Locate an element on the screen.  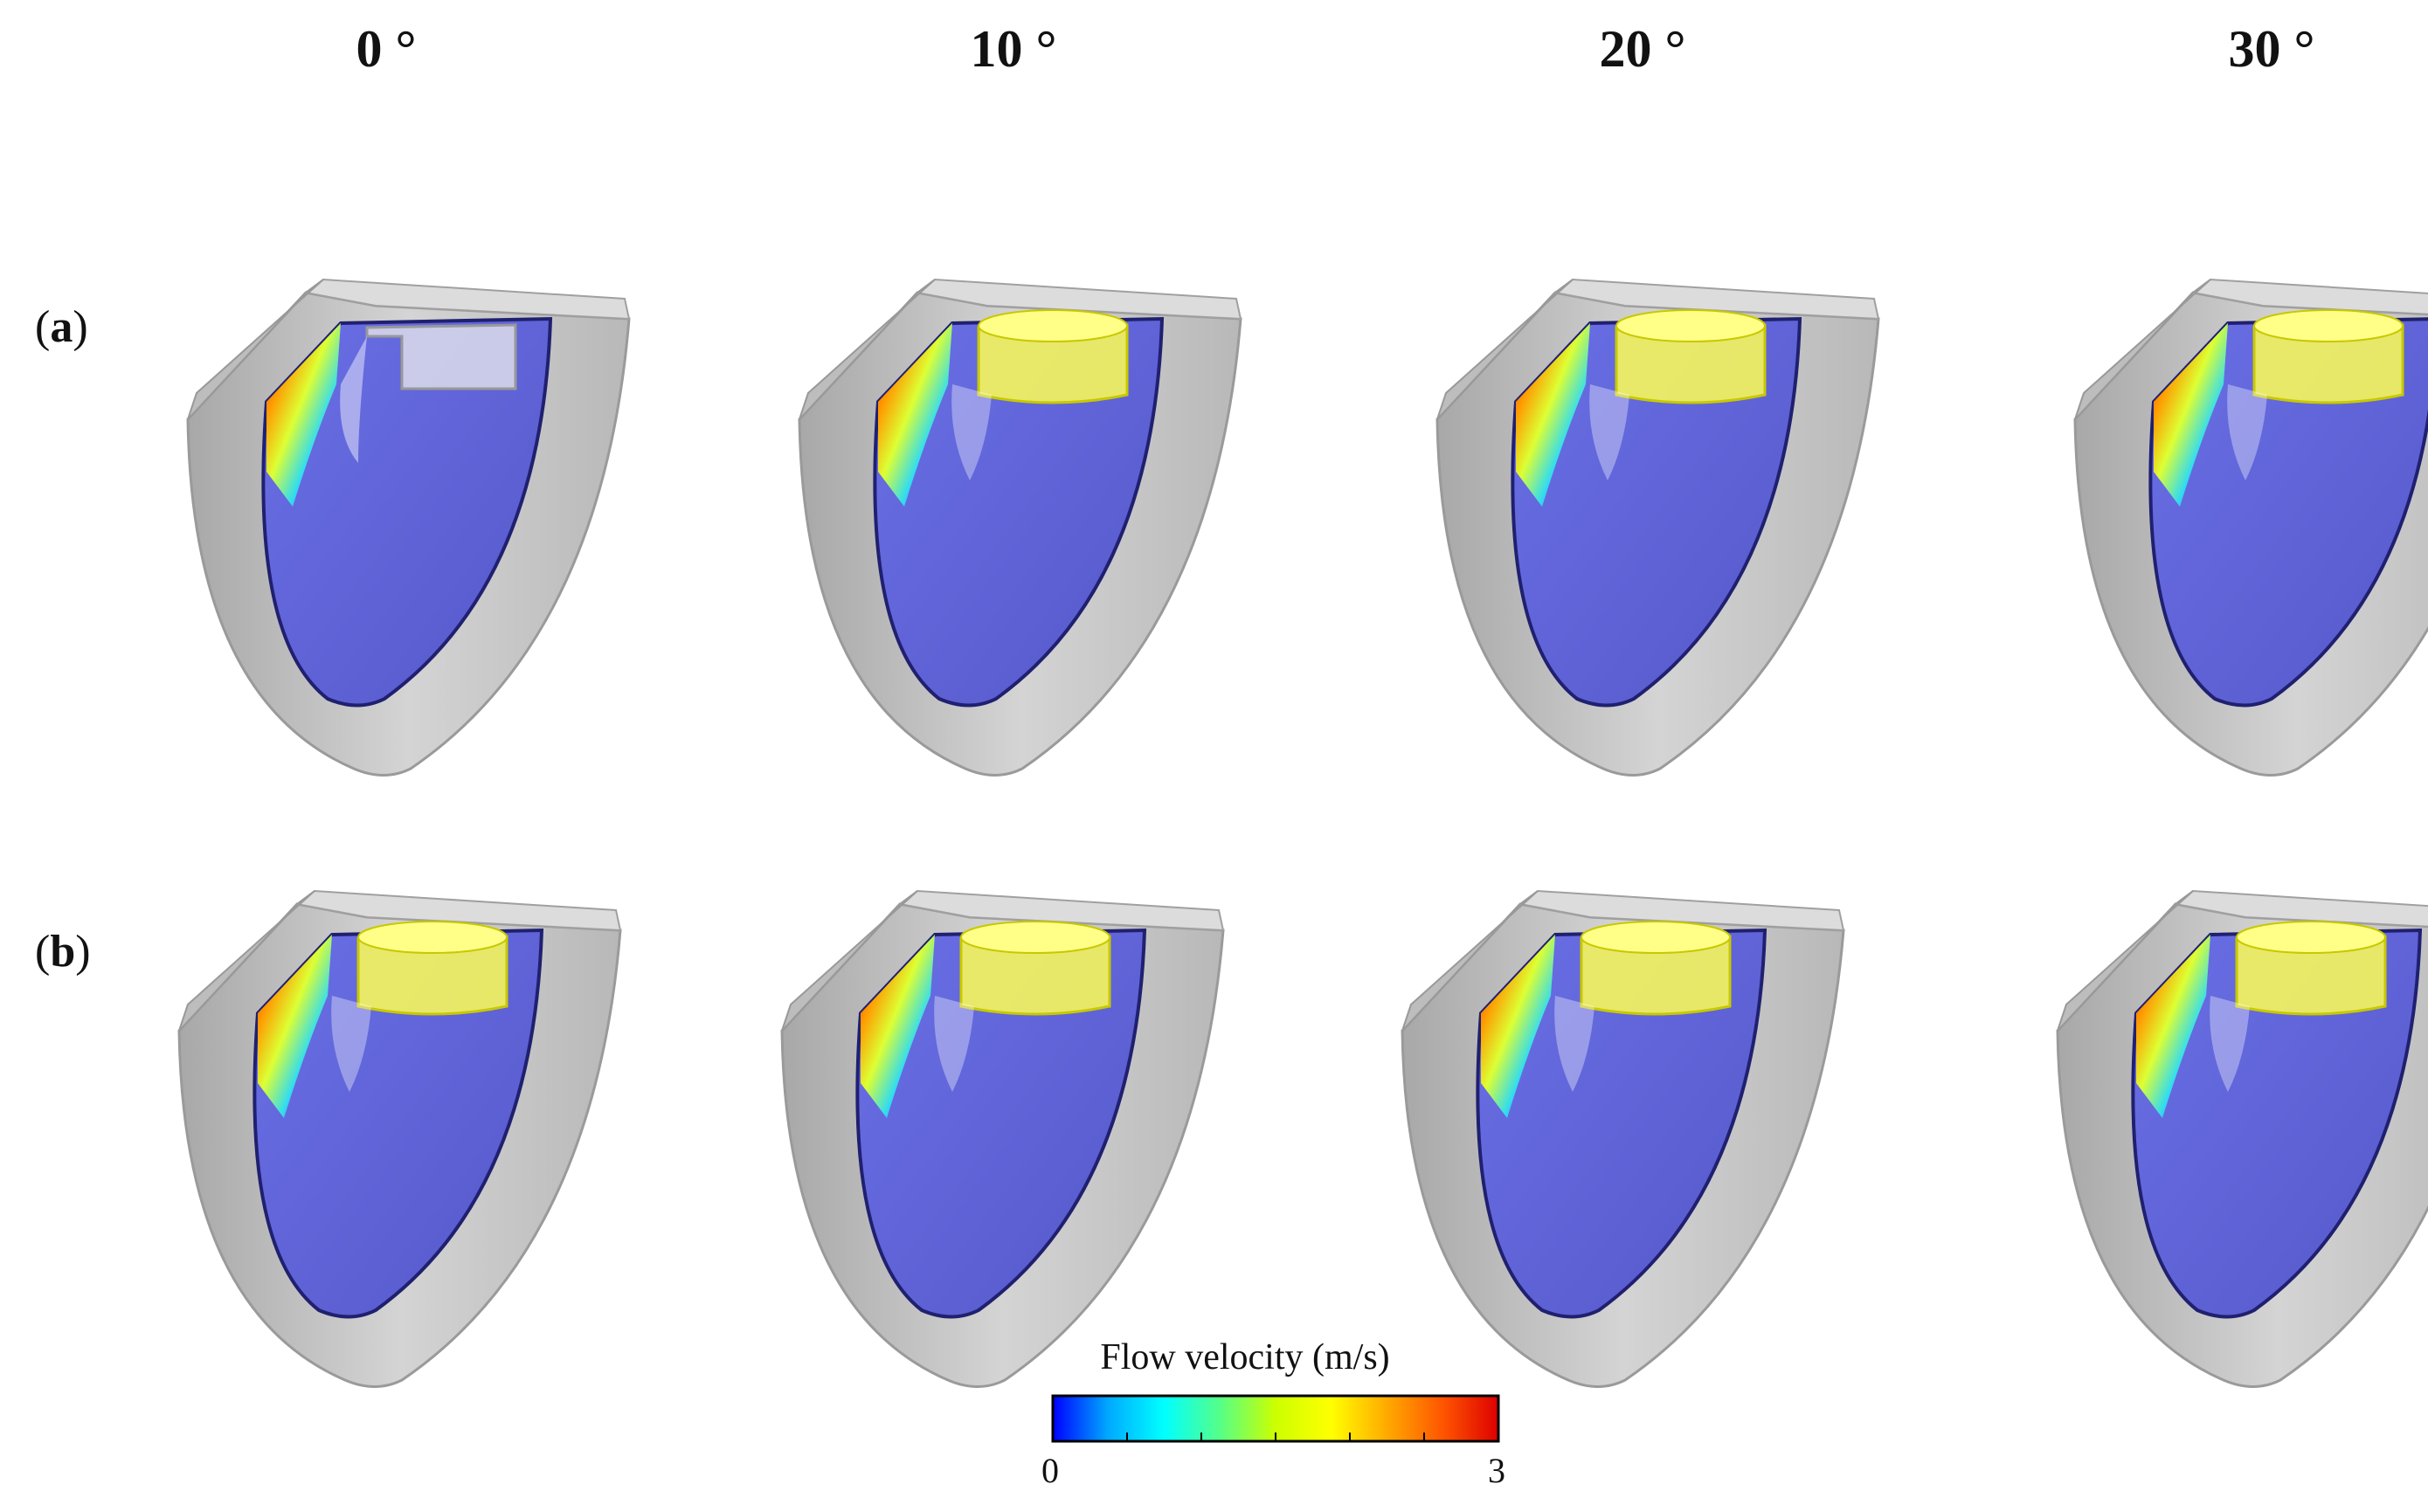
column-header-0deg: 0 ° is located at coordinates (386, 49).